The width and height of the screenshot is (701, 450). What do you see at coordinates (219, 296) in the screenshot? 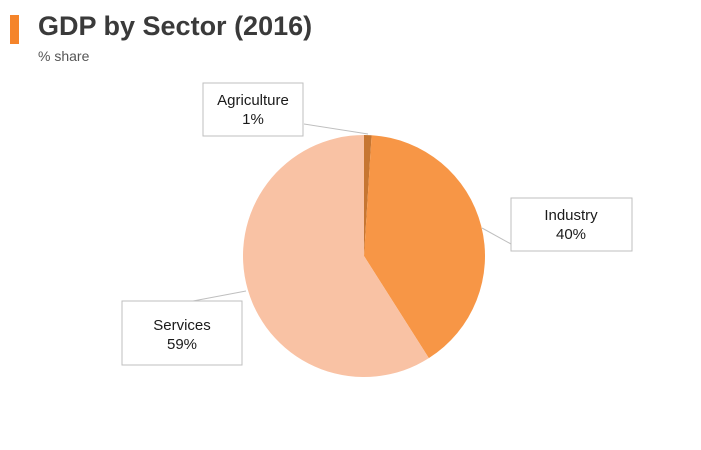
I see `leader-line-services` at bounding box center [219, 296].